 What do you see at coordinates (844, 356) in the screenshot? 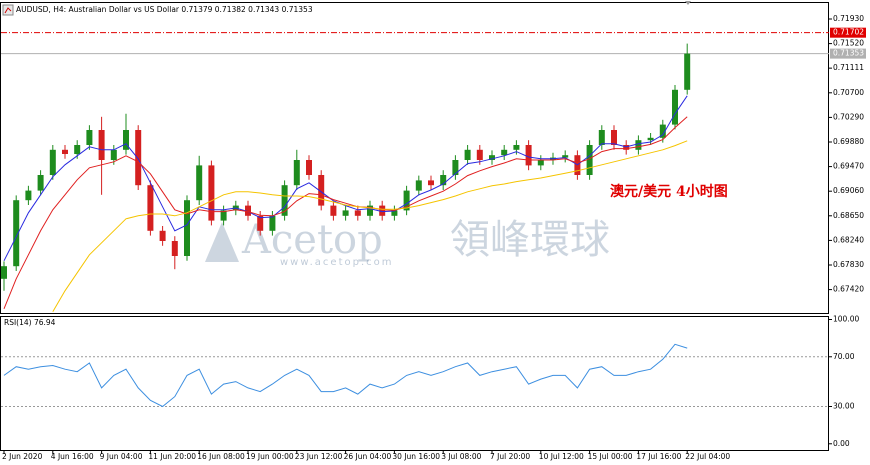
I see `y-tick-label: 70.00` at bounding box center [844, 356].